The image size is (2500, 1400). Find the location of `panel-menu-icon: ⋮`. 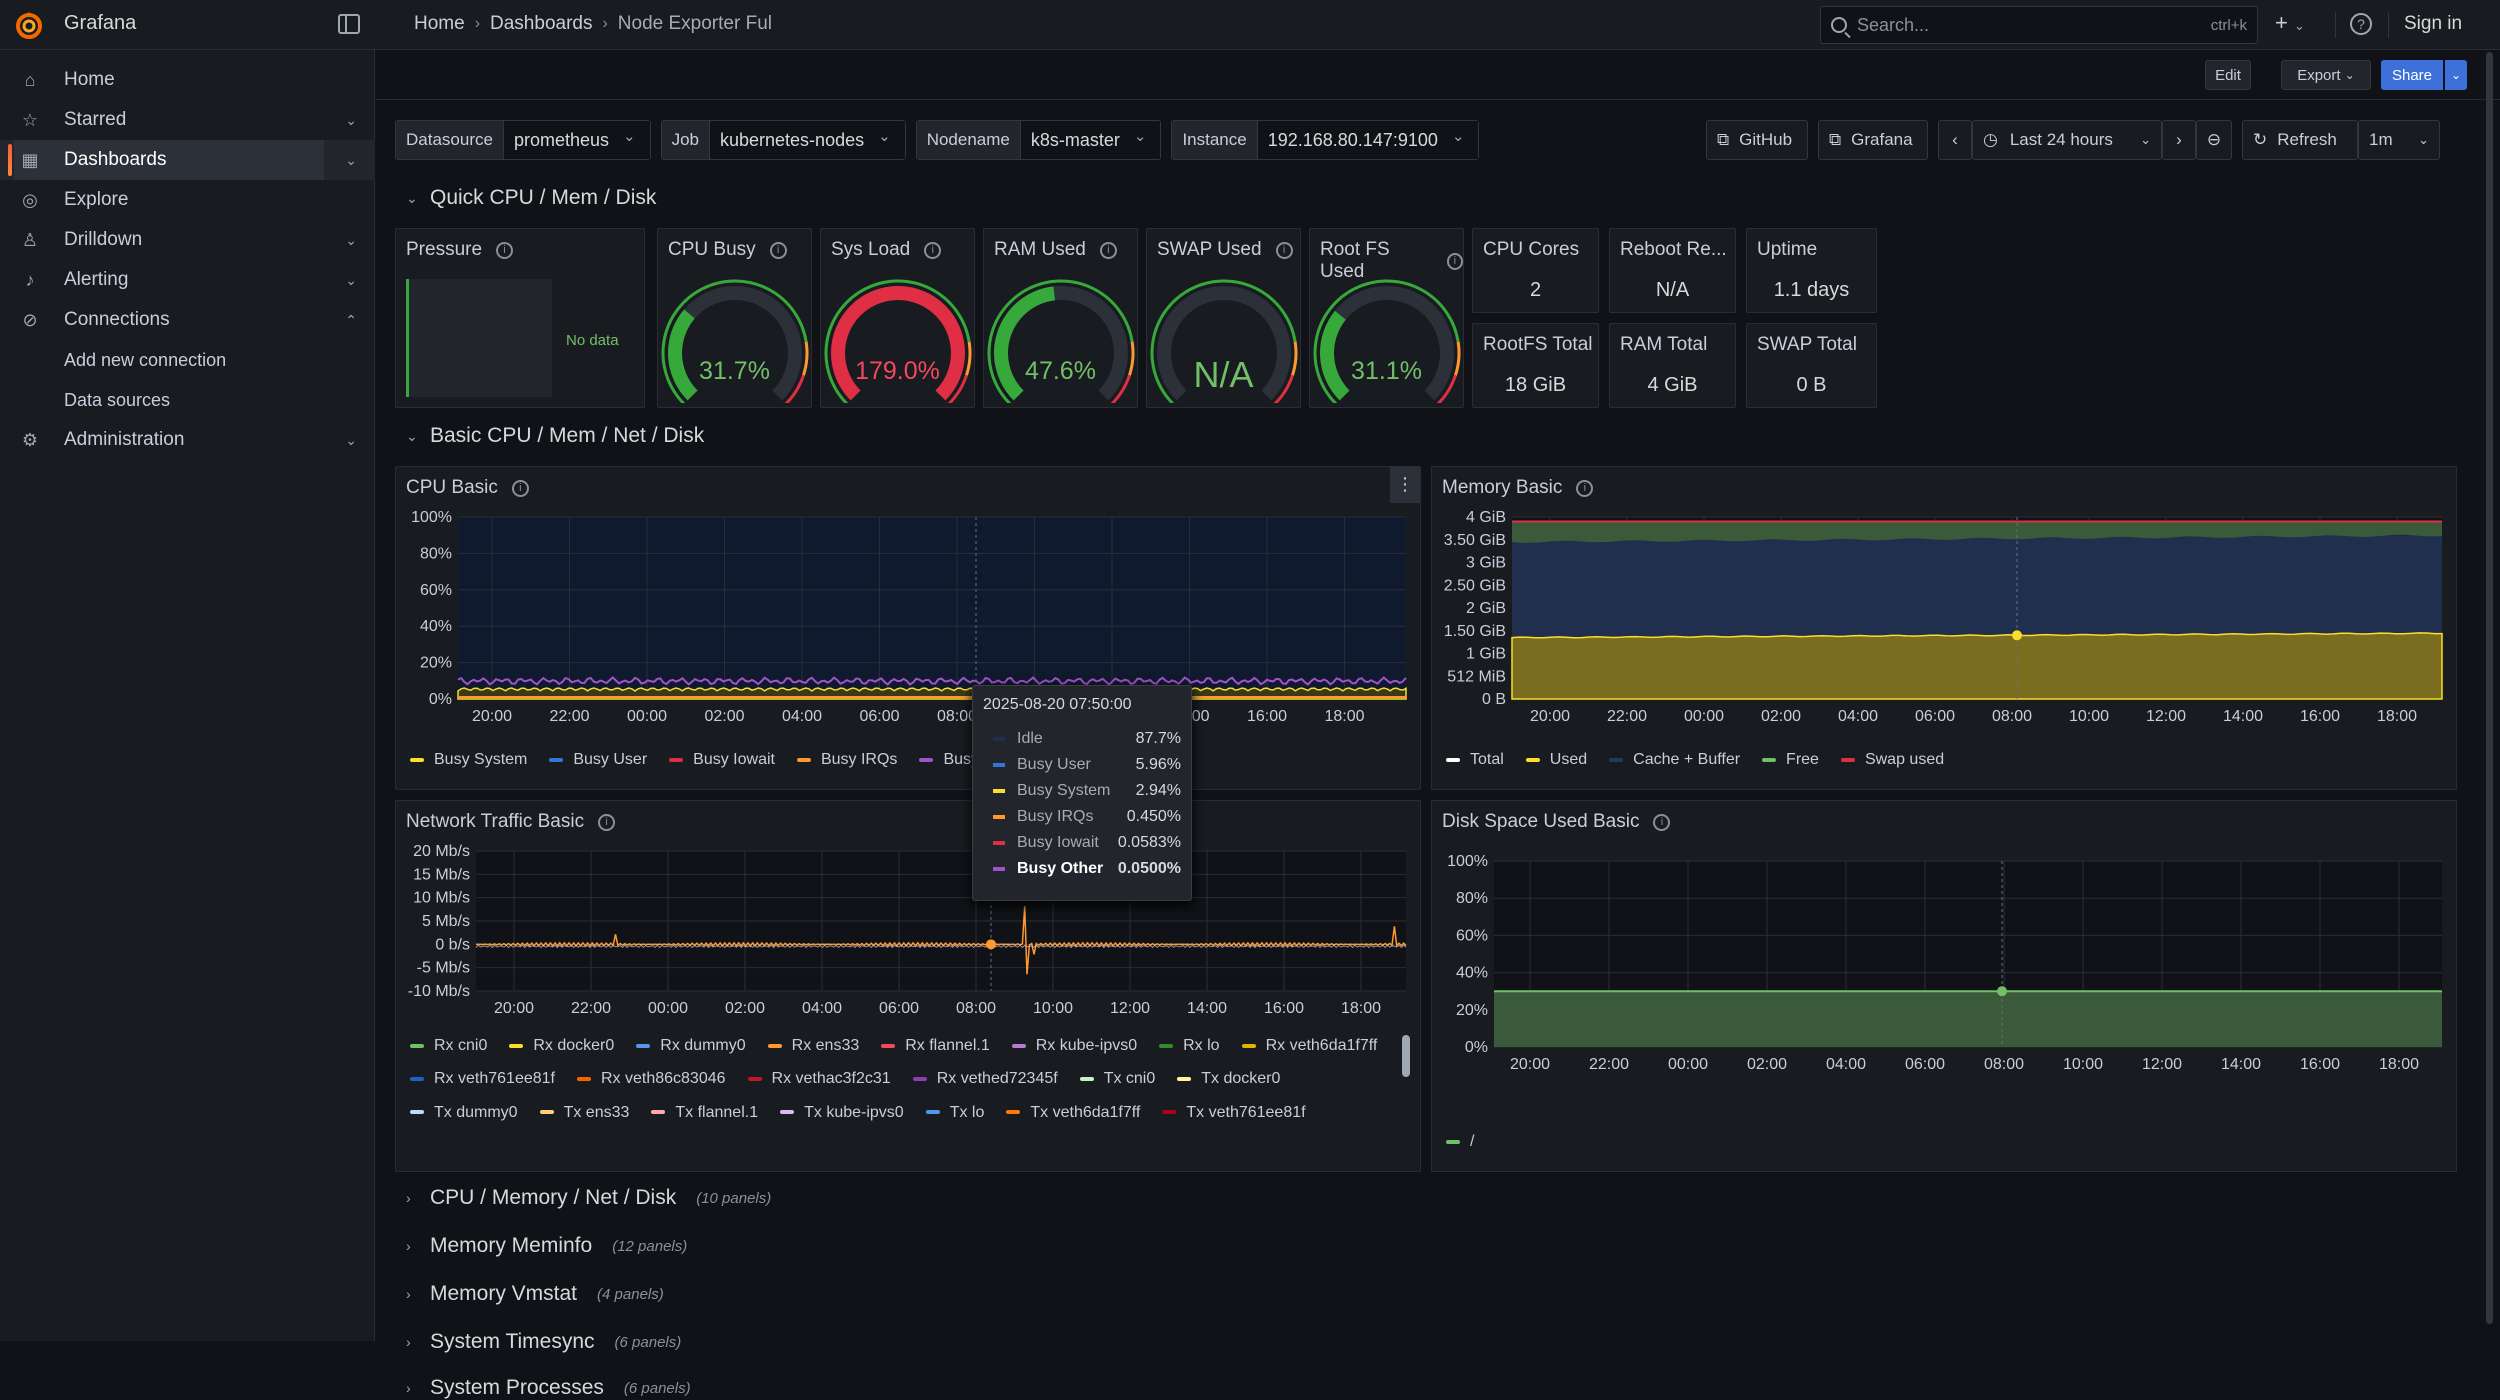

panel-menu-icon: ⋮ is located at coordinates (1405, 485).